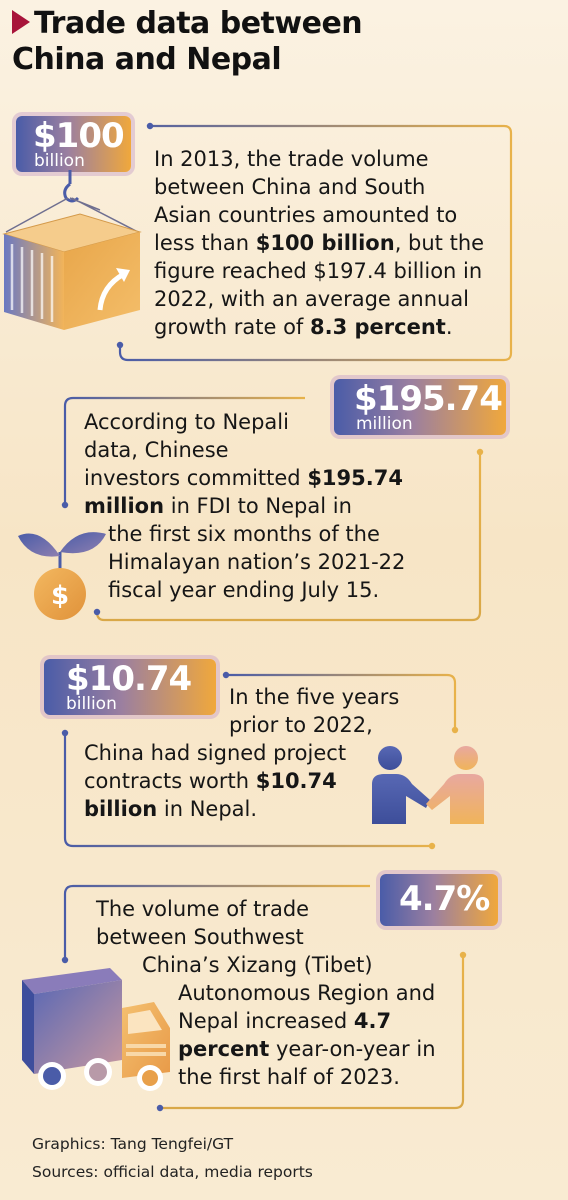  What do you see at coordinates (428, 785) in the screenshot?
I see `handshake-icon` at bounding box center [428, 785].